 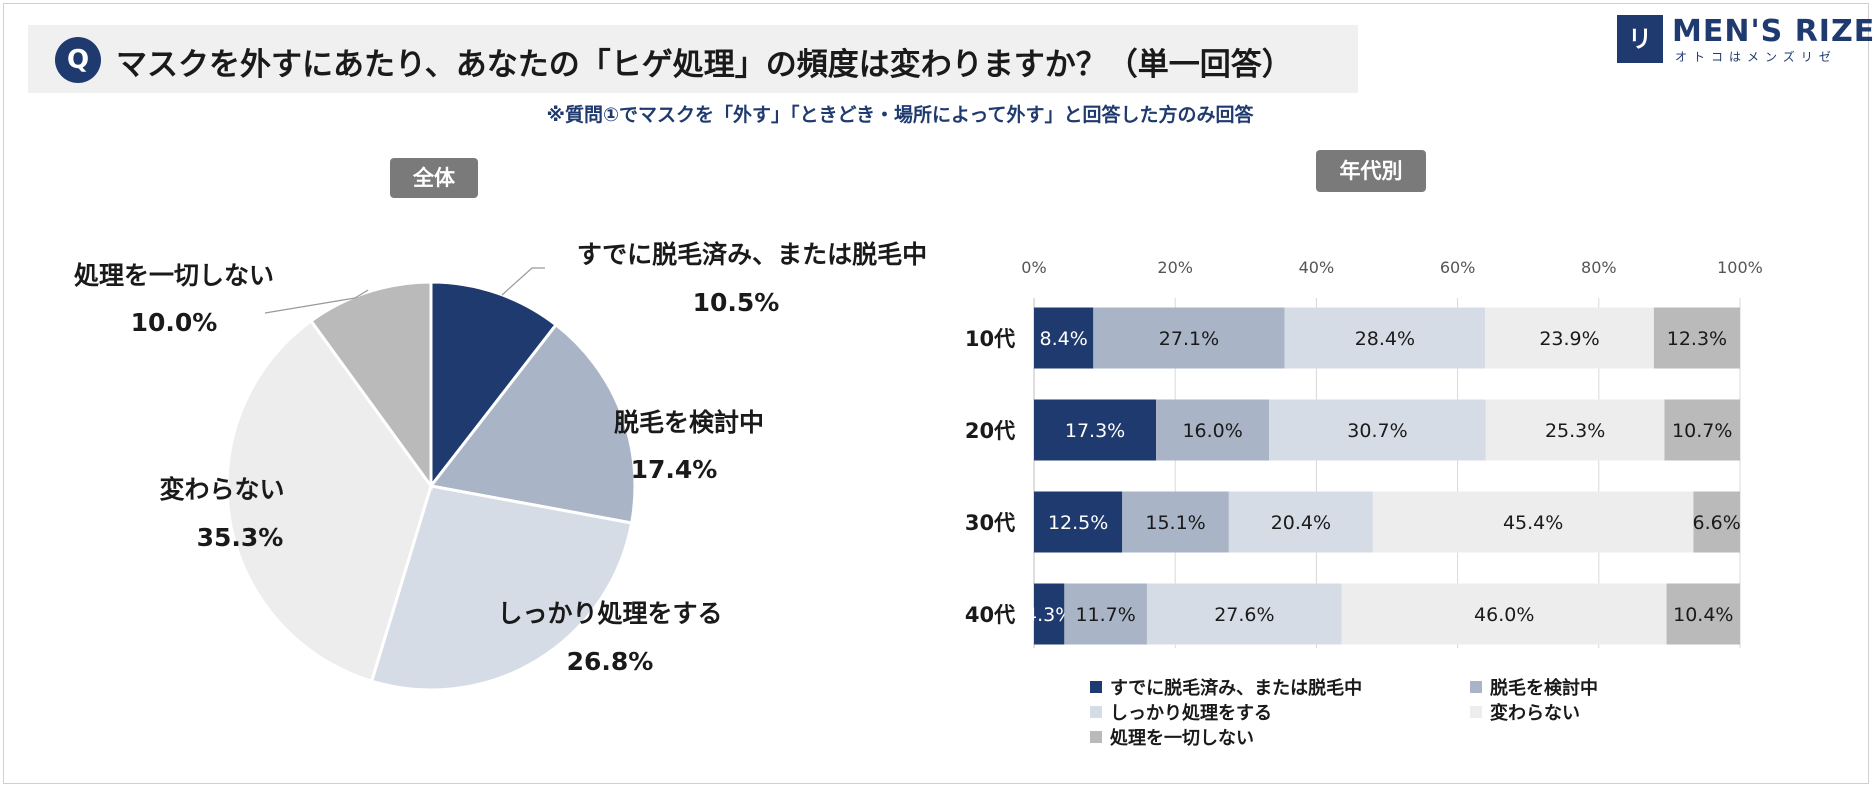 I want to click on bar-value-label-3-1: 11.7%, so click(x=1105, y=615).